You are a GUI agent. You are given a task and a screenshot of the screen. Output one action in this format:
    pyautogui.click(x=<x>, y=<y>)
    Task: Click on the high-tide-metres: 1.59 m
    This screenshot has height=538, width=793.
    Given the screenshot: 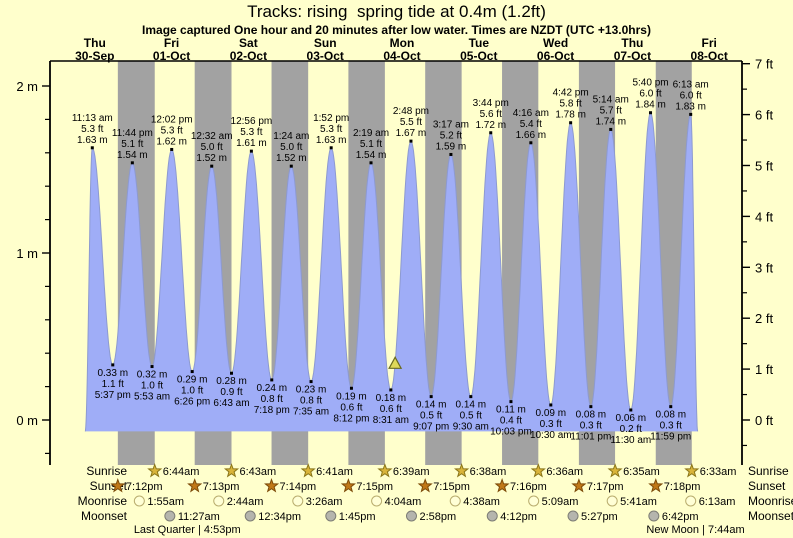 What is the action you would take?
    pyautogui.click(x=451, y=146)
    